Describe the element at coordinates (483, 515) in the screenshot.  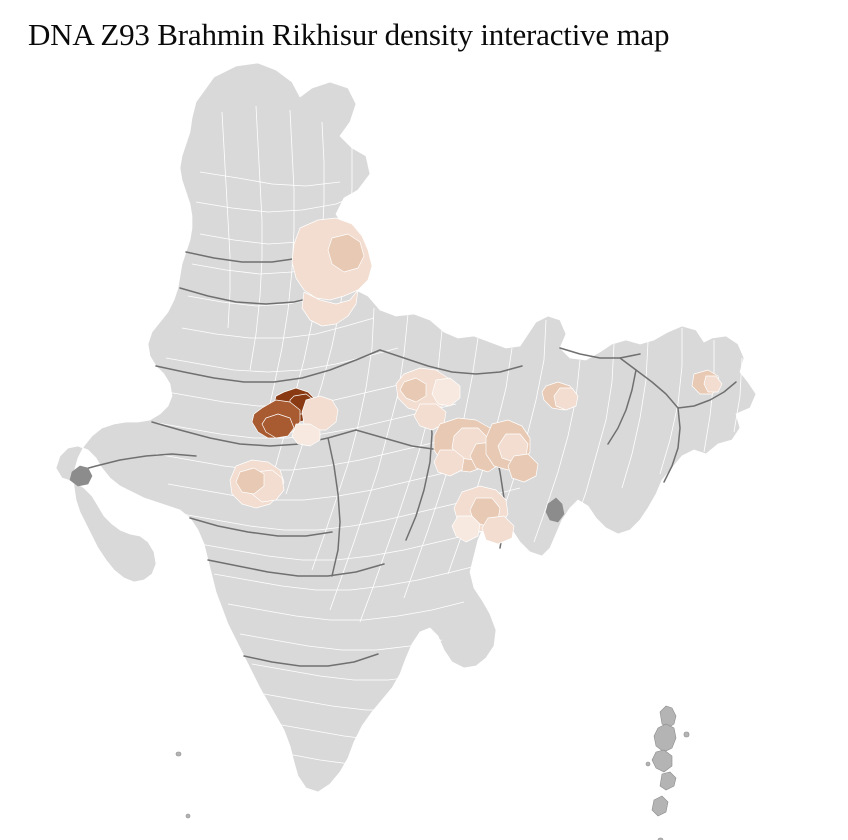
I see `region-odisha-cluster` at that location.